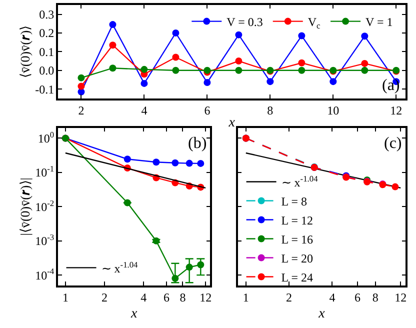 The height and width of the screenshot is (328, 416). I want to click on y-tick-label: 10$^{-4}$, so click(45, 274).